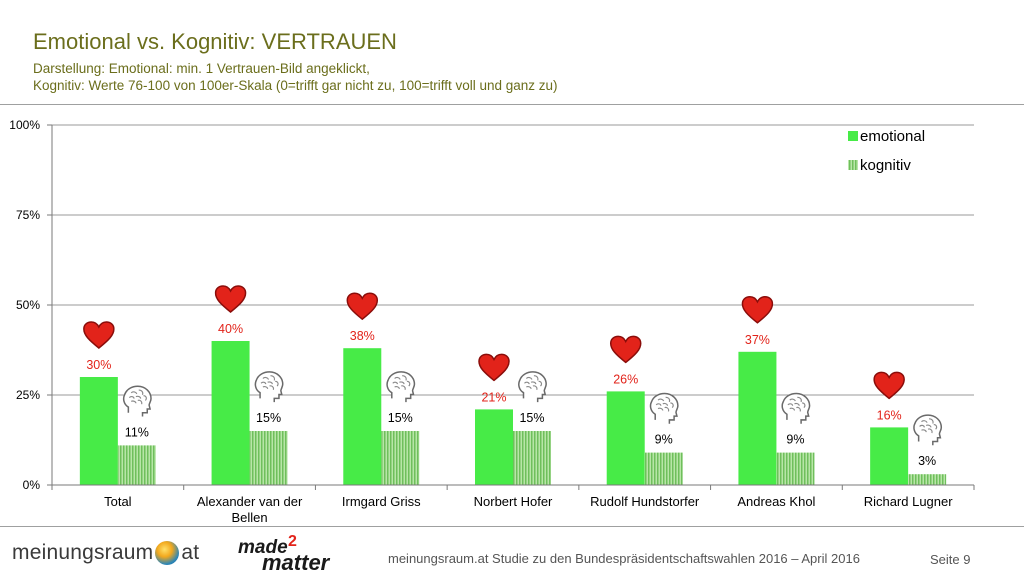  I want to click on emotional-value-label: 40%, so click(230, 329).